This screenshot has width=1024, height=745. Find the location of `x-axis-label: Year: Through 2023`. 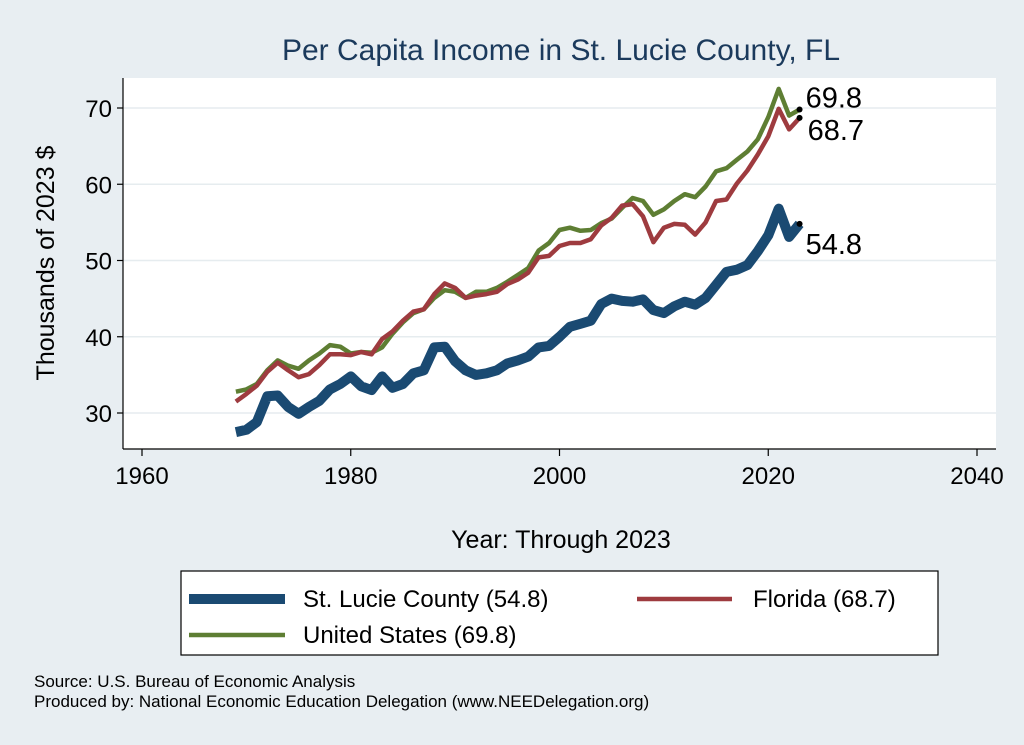

x-axis-label: Year: Through 2023 is located at coordinates (561, 540).